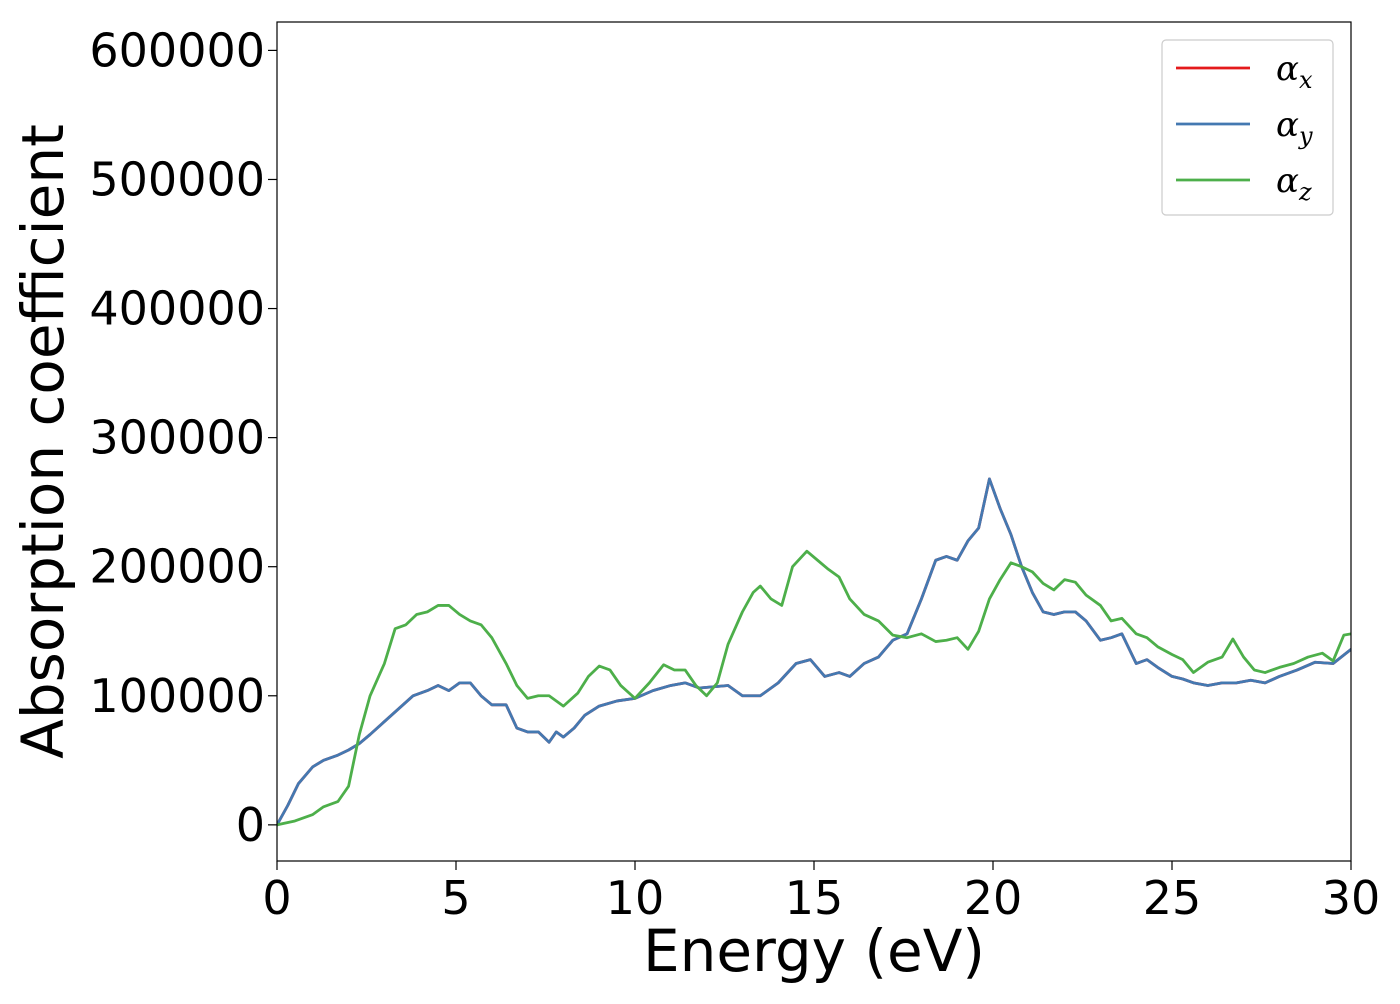 Image resolution: width=1400 pixels, height=1004 pixels. Describe the element at coordinates (1351, 898) in the screenshot. I see `x-tick-label: 30` at that location.